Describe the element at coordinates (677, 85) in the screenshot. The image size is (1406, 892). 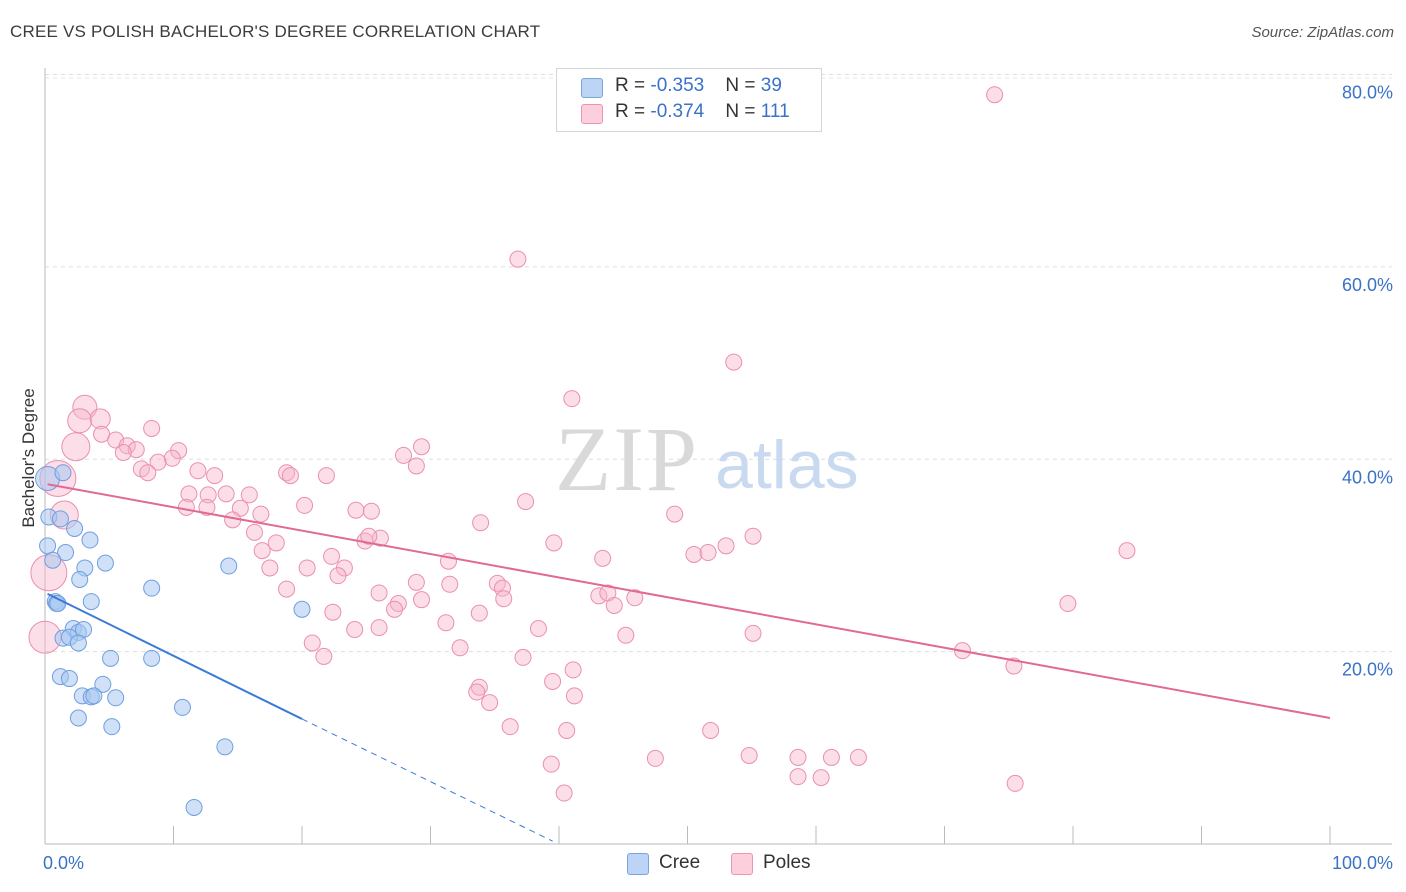
I see `cree-r-value: -0.353` at that location.